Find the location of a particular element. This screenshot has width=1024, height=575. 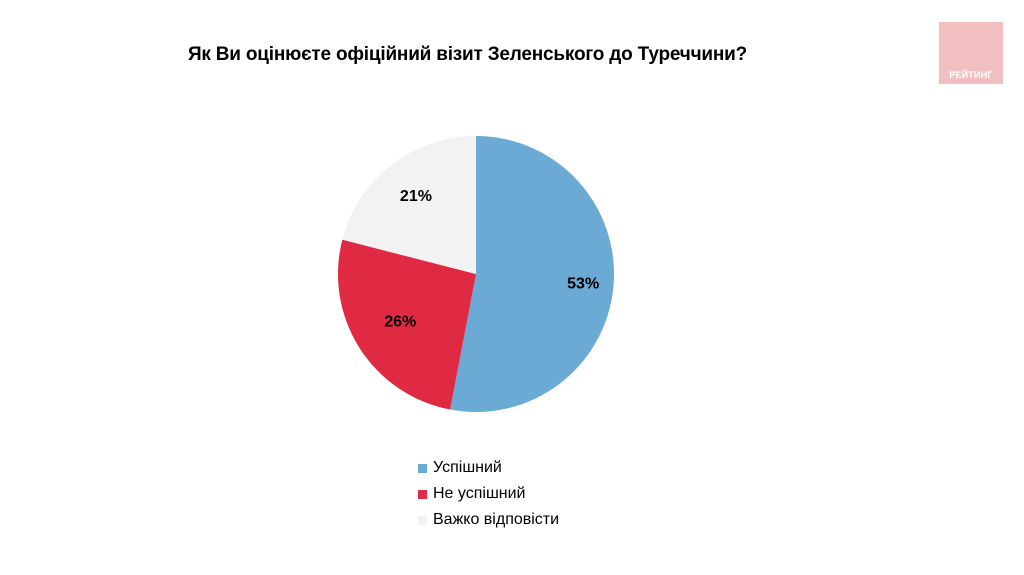

legend-label: Важко відповісти is located at coordinates (496, 519).